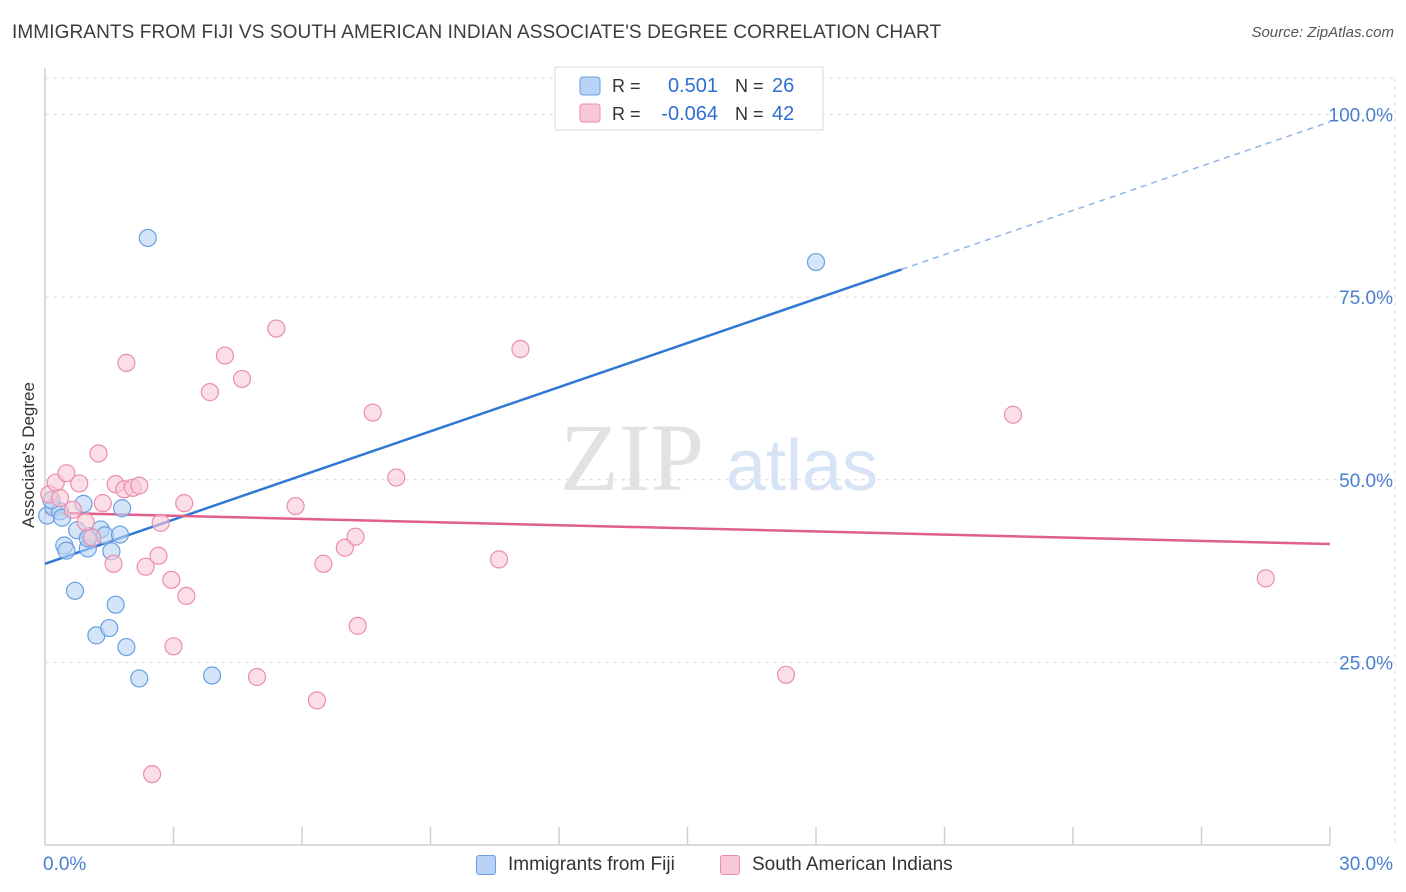  What do you see at coordinates (749, 114) in the screenshot?
I see `legend-n-label-sai: N =` at bounding box center [749, 114].